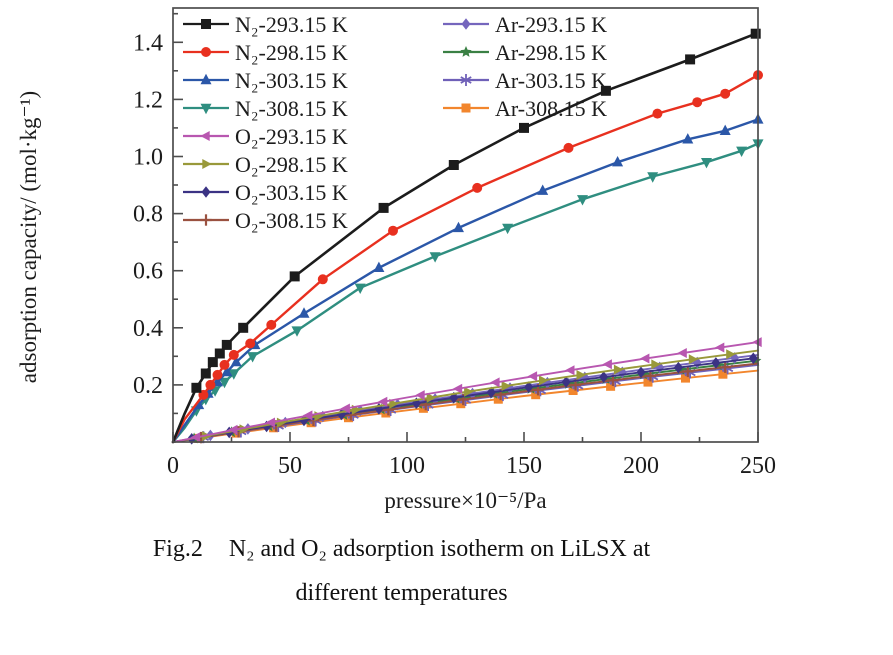 This screenshot has height=655, width=893. What do you see at coordinates (206, 192) in the screenshot?
I see `legend-marker-o2-303-icon` at bounding box center [206, 192].